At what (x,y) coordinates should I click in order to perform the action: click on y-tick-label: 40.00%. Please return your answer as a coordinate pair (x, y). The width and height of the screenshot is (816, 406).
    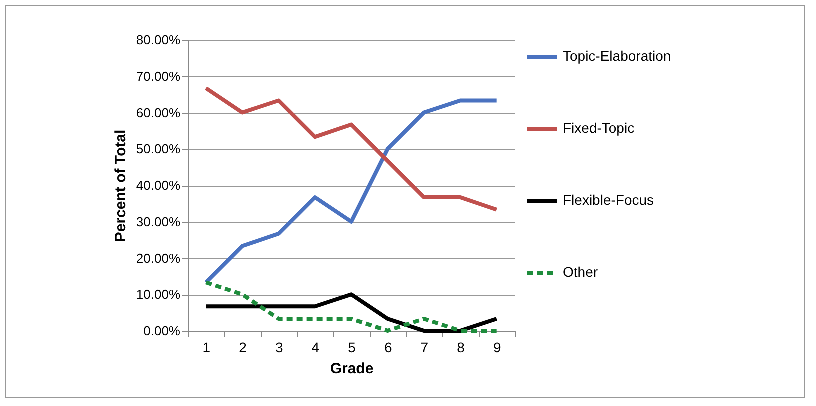
    Looking at the image, I should click on (158, 185).